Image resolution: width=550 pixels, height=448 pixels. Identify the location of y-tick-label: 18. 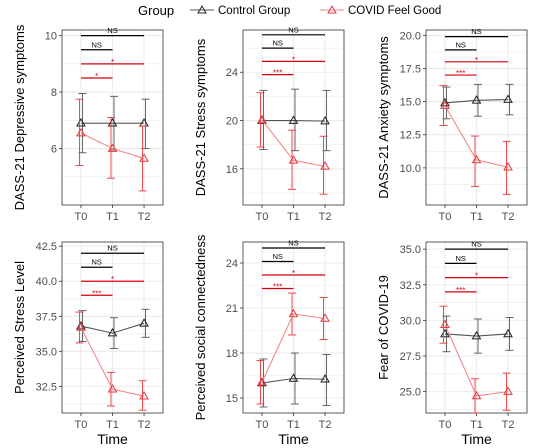
(232, 354).